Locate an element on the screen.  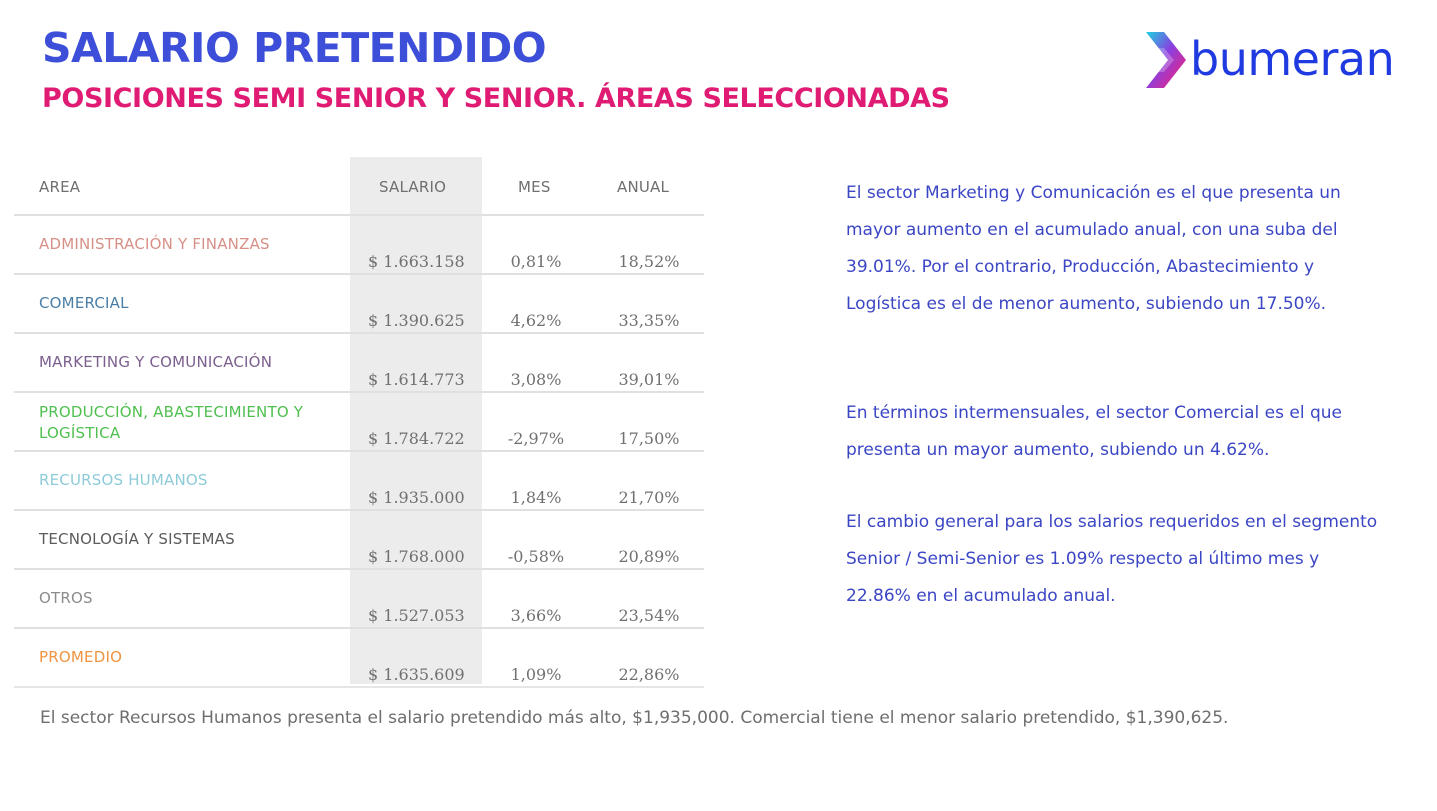
table-header: AREA SALARIO MES ANUAL is located at coordinates (359, 186).